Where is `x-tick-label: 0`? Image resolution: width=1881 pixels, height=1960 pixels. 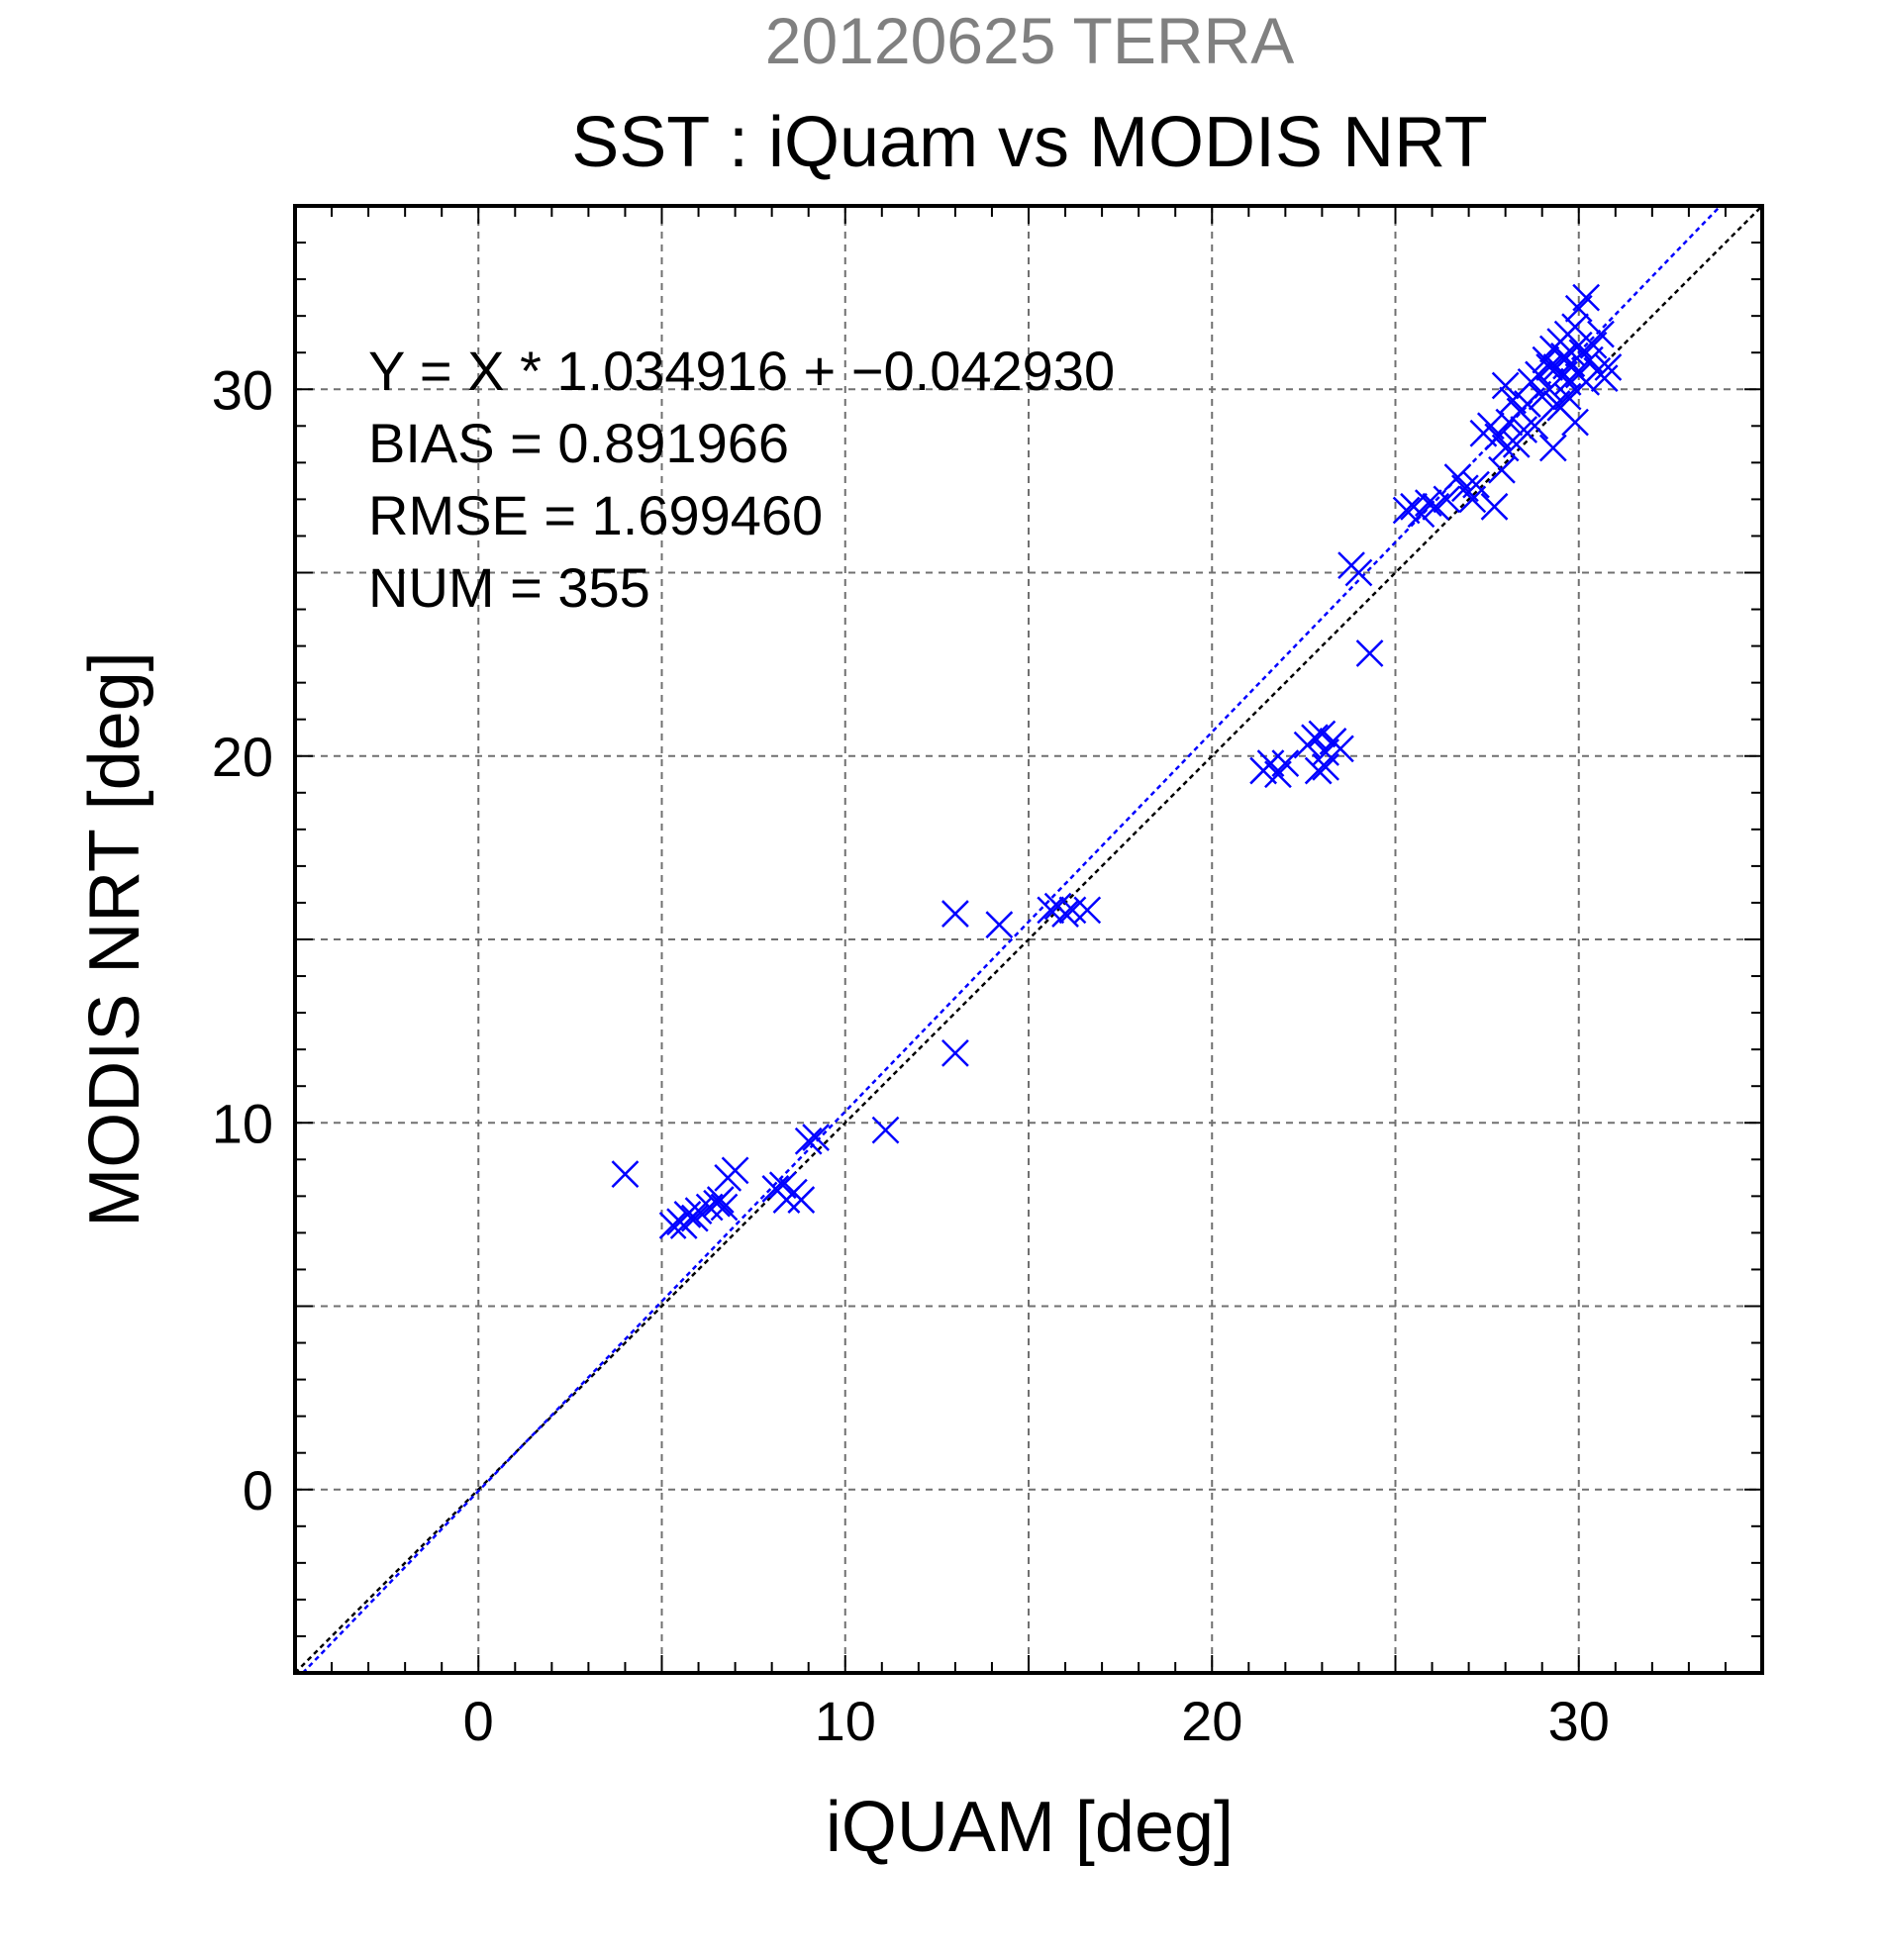
x-tick-label: 0 is located at coordinates (479, 1721).